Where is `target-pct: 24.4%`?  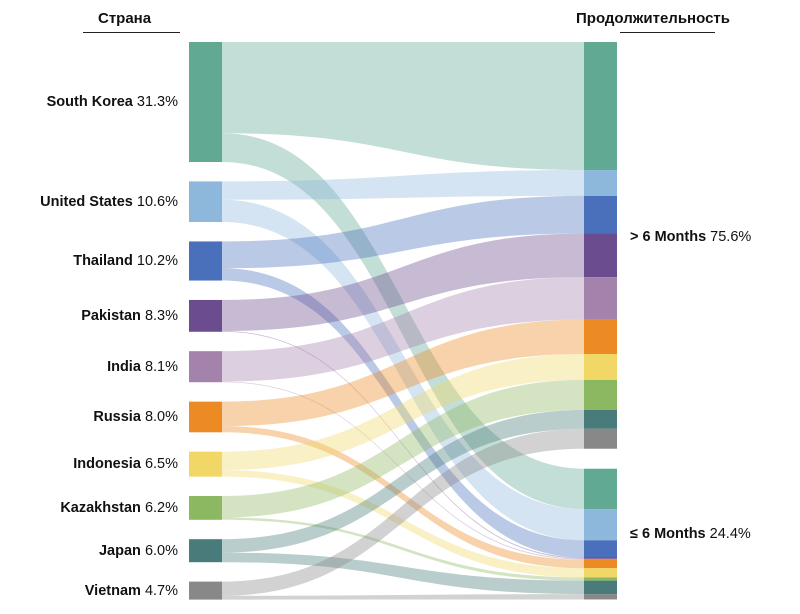
target-pct: 24.4% is located at coordinates (730, 534).